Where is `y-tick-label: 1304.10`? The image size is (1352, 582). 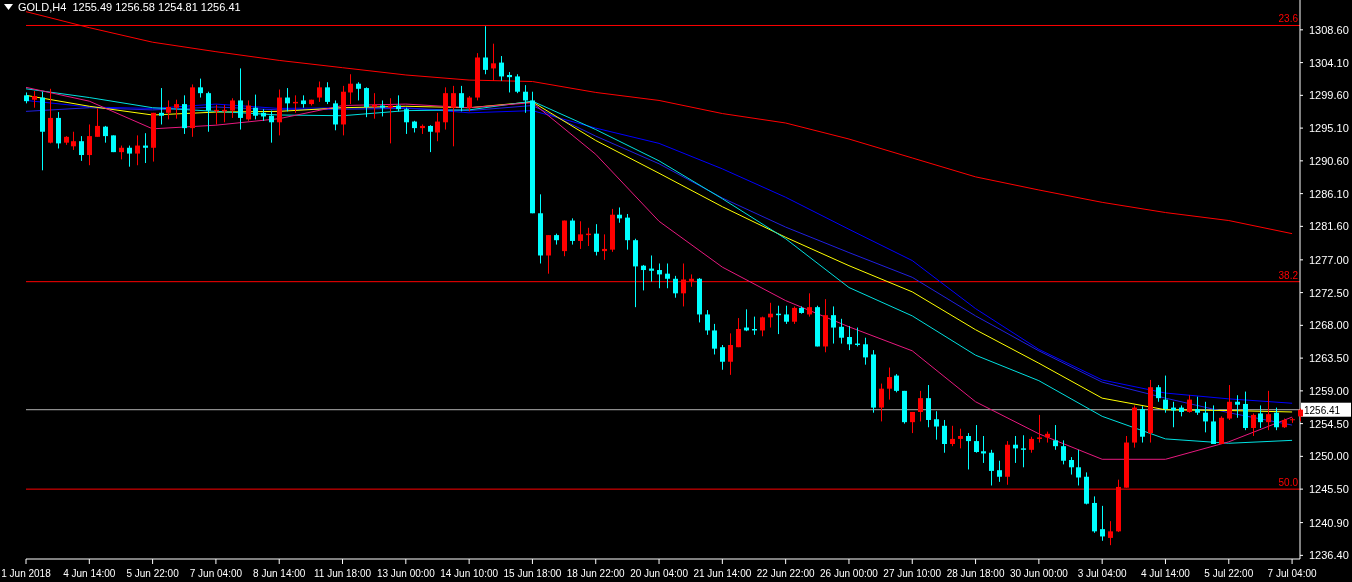 y-tick-label: 1304.10 is located at coordinates (1329, 62).